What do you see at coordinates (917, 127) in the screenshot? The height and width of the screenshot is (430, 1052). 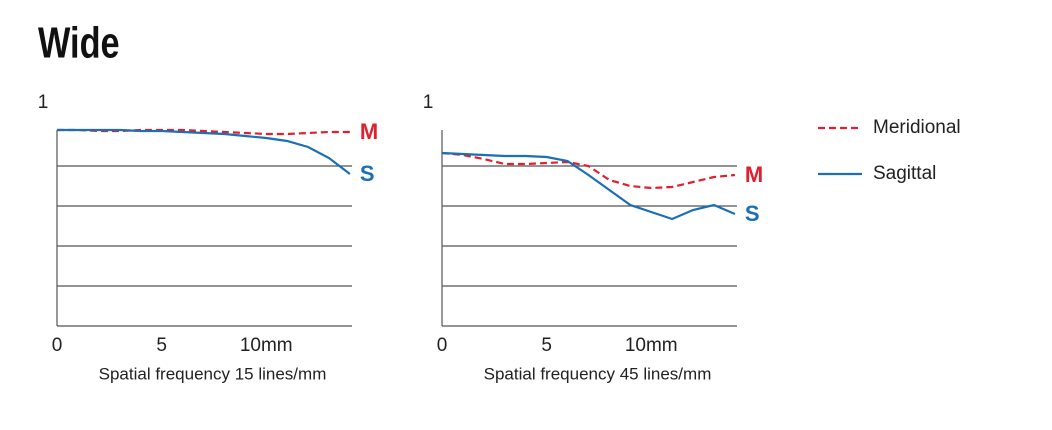 I see `legend-label: Meridional` at bounding box center [917, 127].